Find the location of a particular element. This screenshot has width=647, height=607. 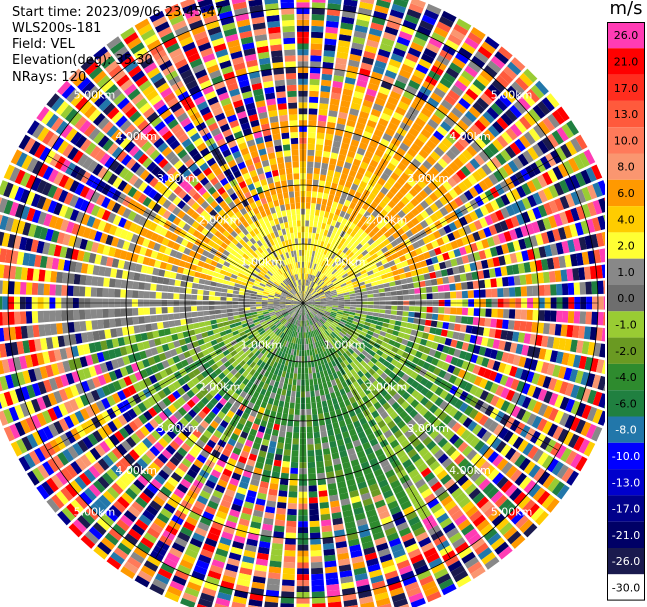

colorbar-tick-label: -30.0 is located at coordinates (626, 587).